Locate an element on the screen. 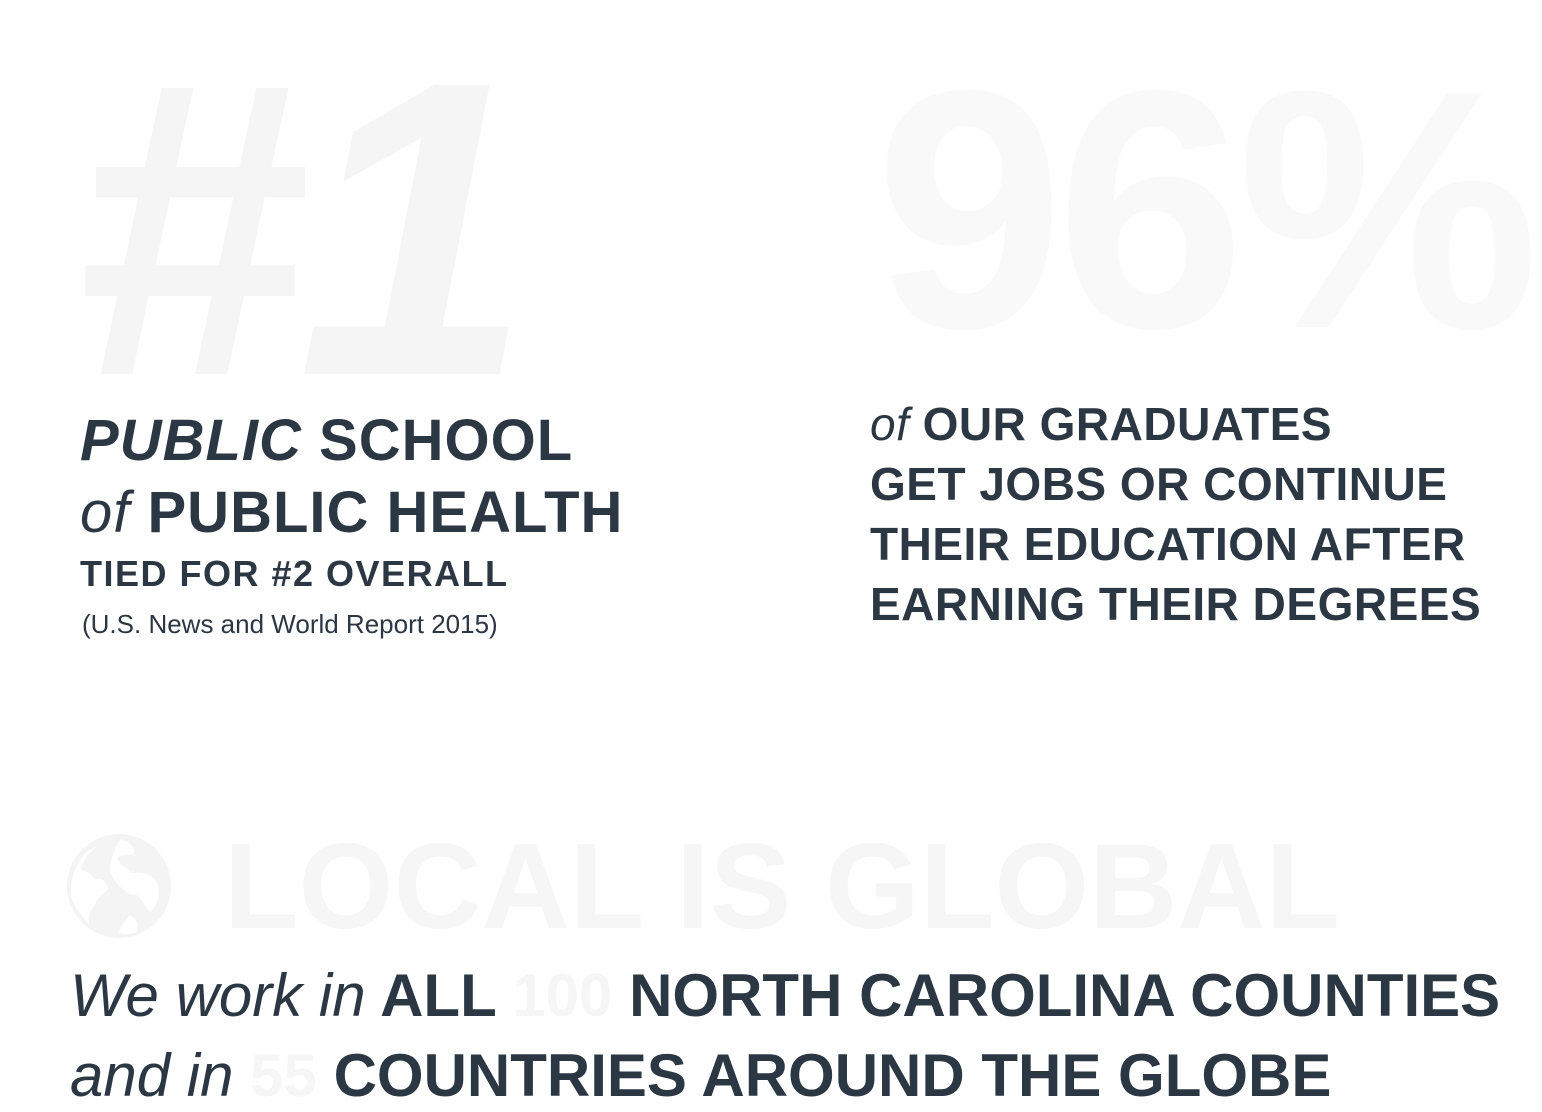  graduates-watermark-percent: 96% is located at coordinates (1207, 210).